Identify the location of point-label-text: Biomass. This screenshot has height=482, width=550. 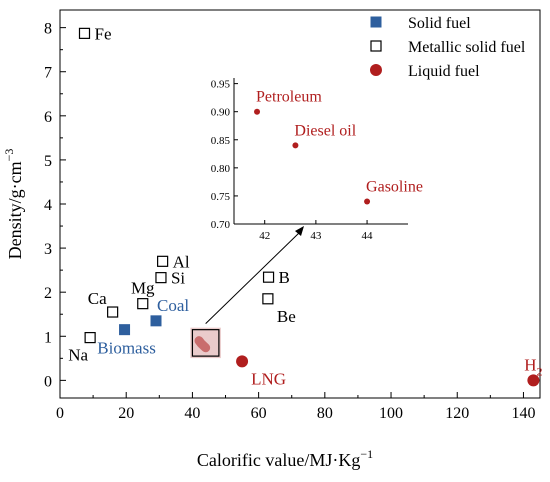
(126, 348).